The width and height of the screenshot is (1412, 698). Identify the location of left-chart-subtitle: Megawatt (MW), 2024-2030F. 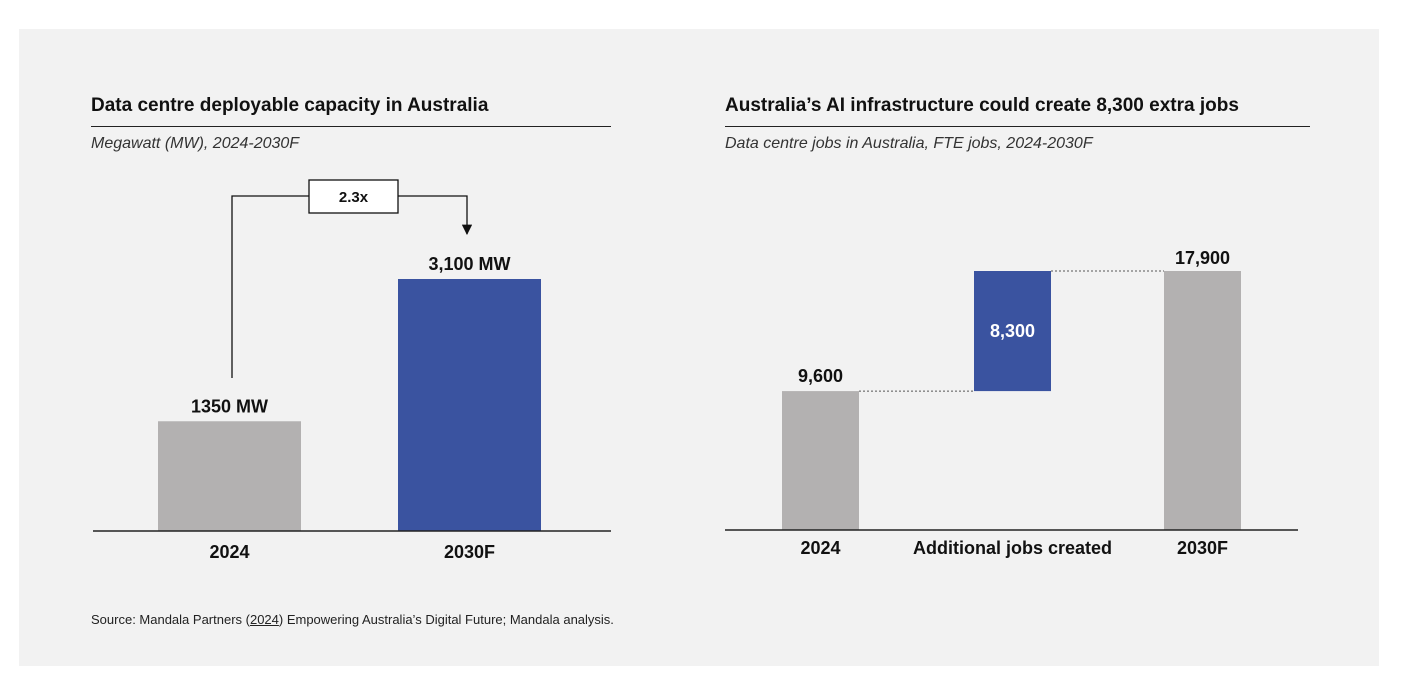
(195, 143).